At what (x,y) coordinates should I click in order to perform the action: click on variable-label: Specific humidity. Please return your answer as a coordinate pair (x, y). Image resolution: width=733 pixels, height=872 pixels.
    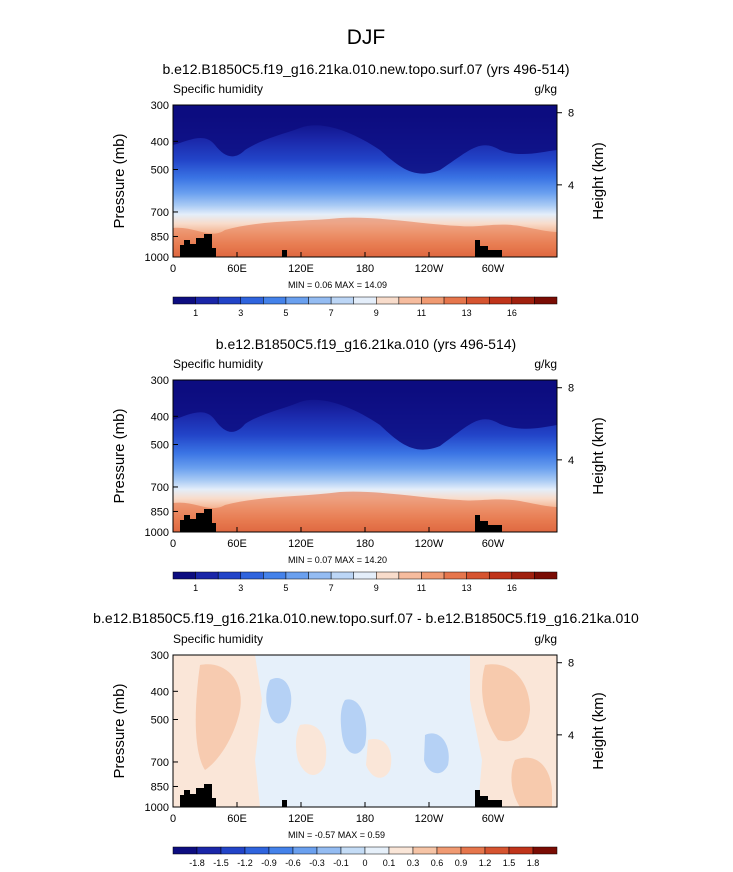
    Looking at the image, I should click on (218, 364).